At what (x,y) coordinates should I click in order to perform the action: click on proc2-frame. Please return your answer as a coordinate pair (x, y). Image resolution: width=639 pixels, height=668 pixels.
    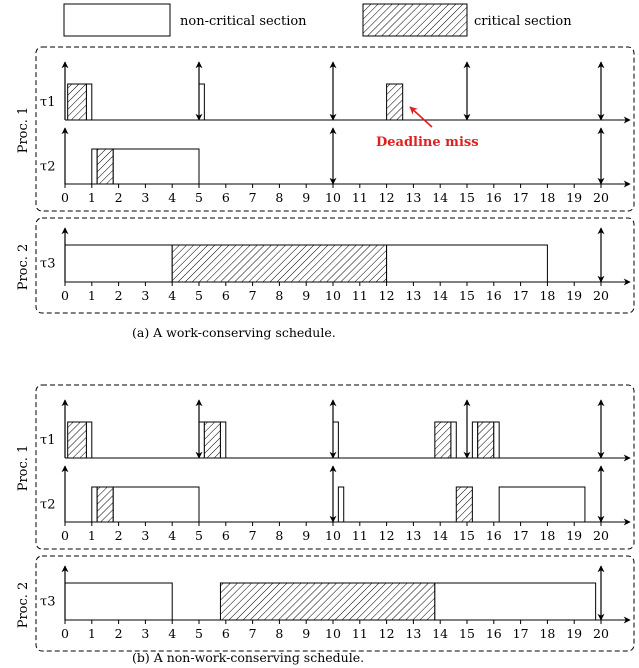
    Looking at the image, I should click on (335, 603).